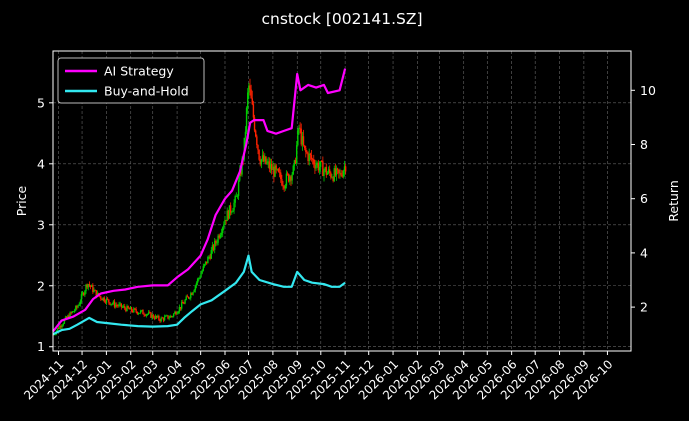 This screenshot has width=689, height=421. What do you see at coordinates (648, 90) in the screenshot?
I see `y-right-tick-label: 10` at bounding box center [648, 90].